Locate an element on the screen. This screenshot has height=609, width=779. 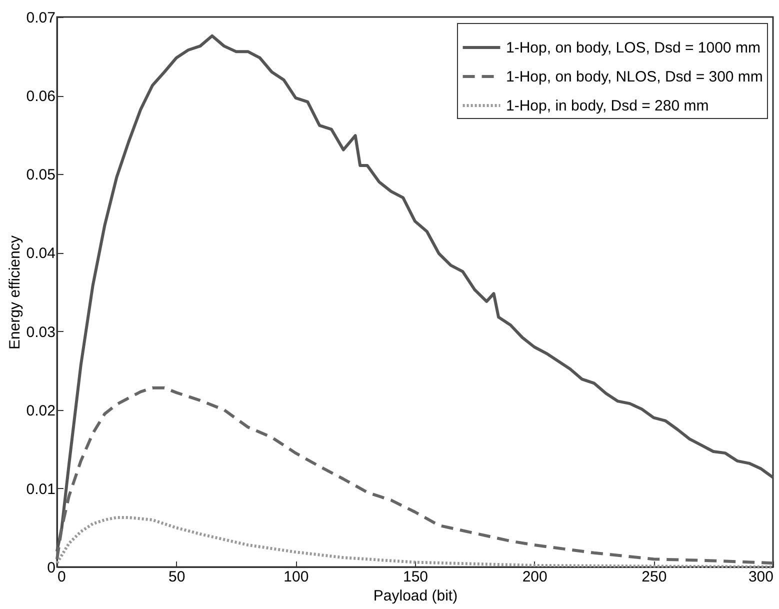
x-tick-label: 200 is located at coordinates (535, 577).